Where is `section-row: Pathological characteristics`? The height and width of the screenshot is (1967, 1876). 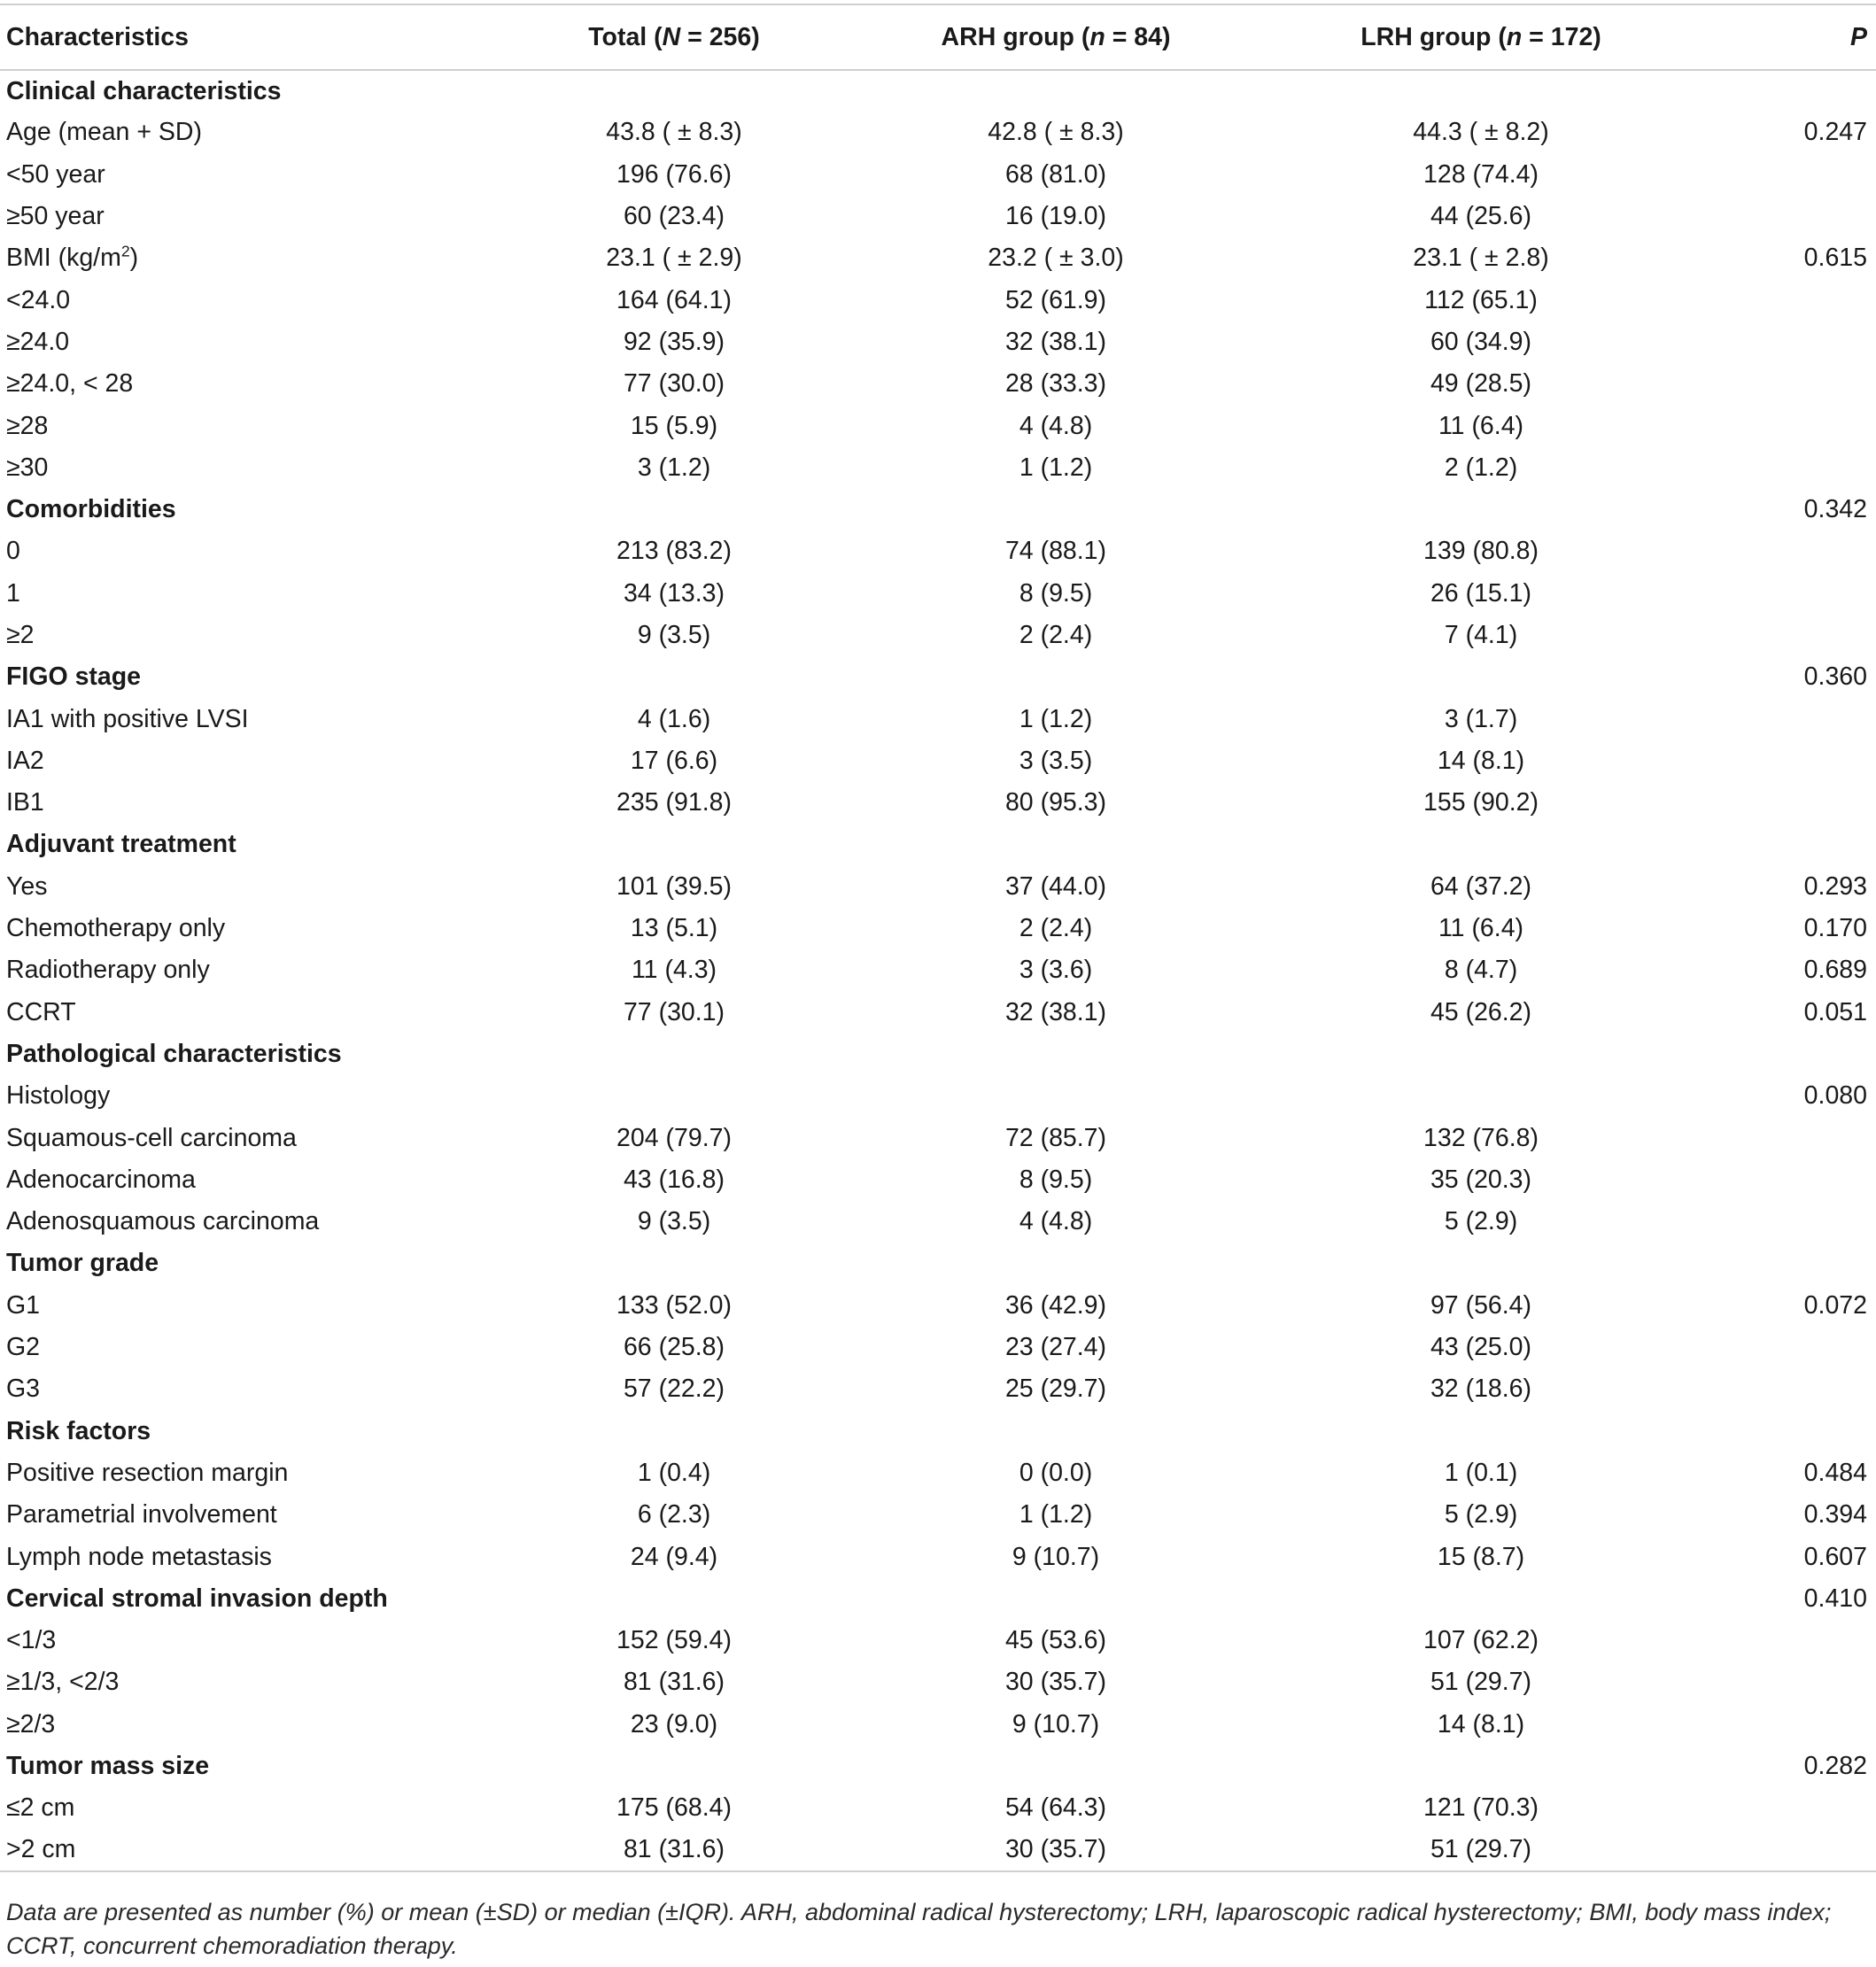 section-row: Pathological characteristics is located at coordinates (938, 1054).